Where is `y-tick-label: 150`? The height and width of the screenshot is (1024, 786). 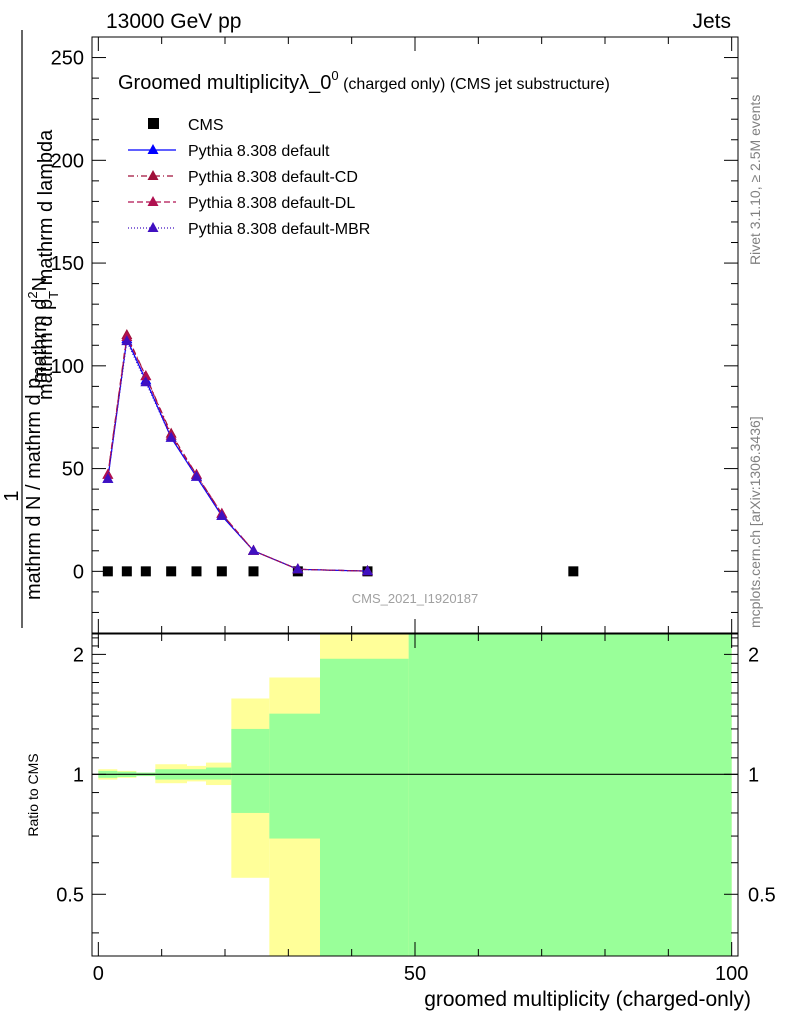
y-tick-label: 150 is located at coordinates (67, 264).